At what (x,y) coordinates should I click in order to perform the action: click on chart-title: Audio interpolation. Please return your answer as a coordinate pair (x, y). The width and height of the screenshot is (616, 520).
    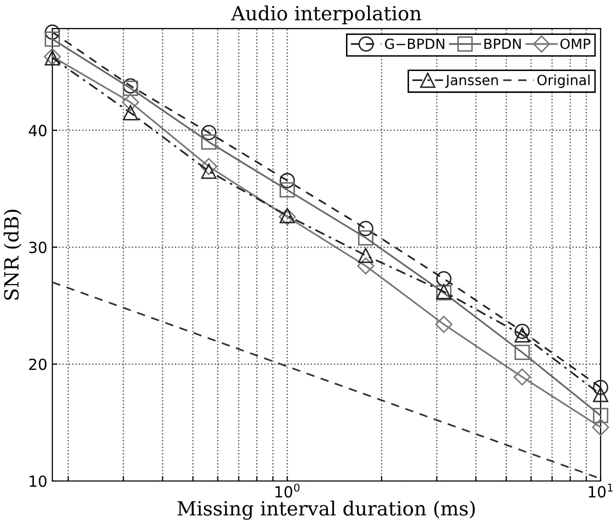
    Looking at the image, I should click on (326, 14).